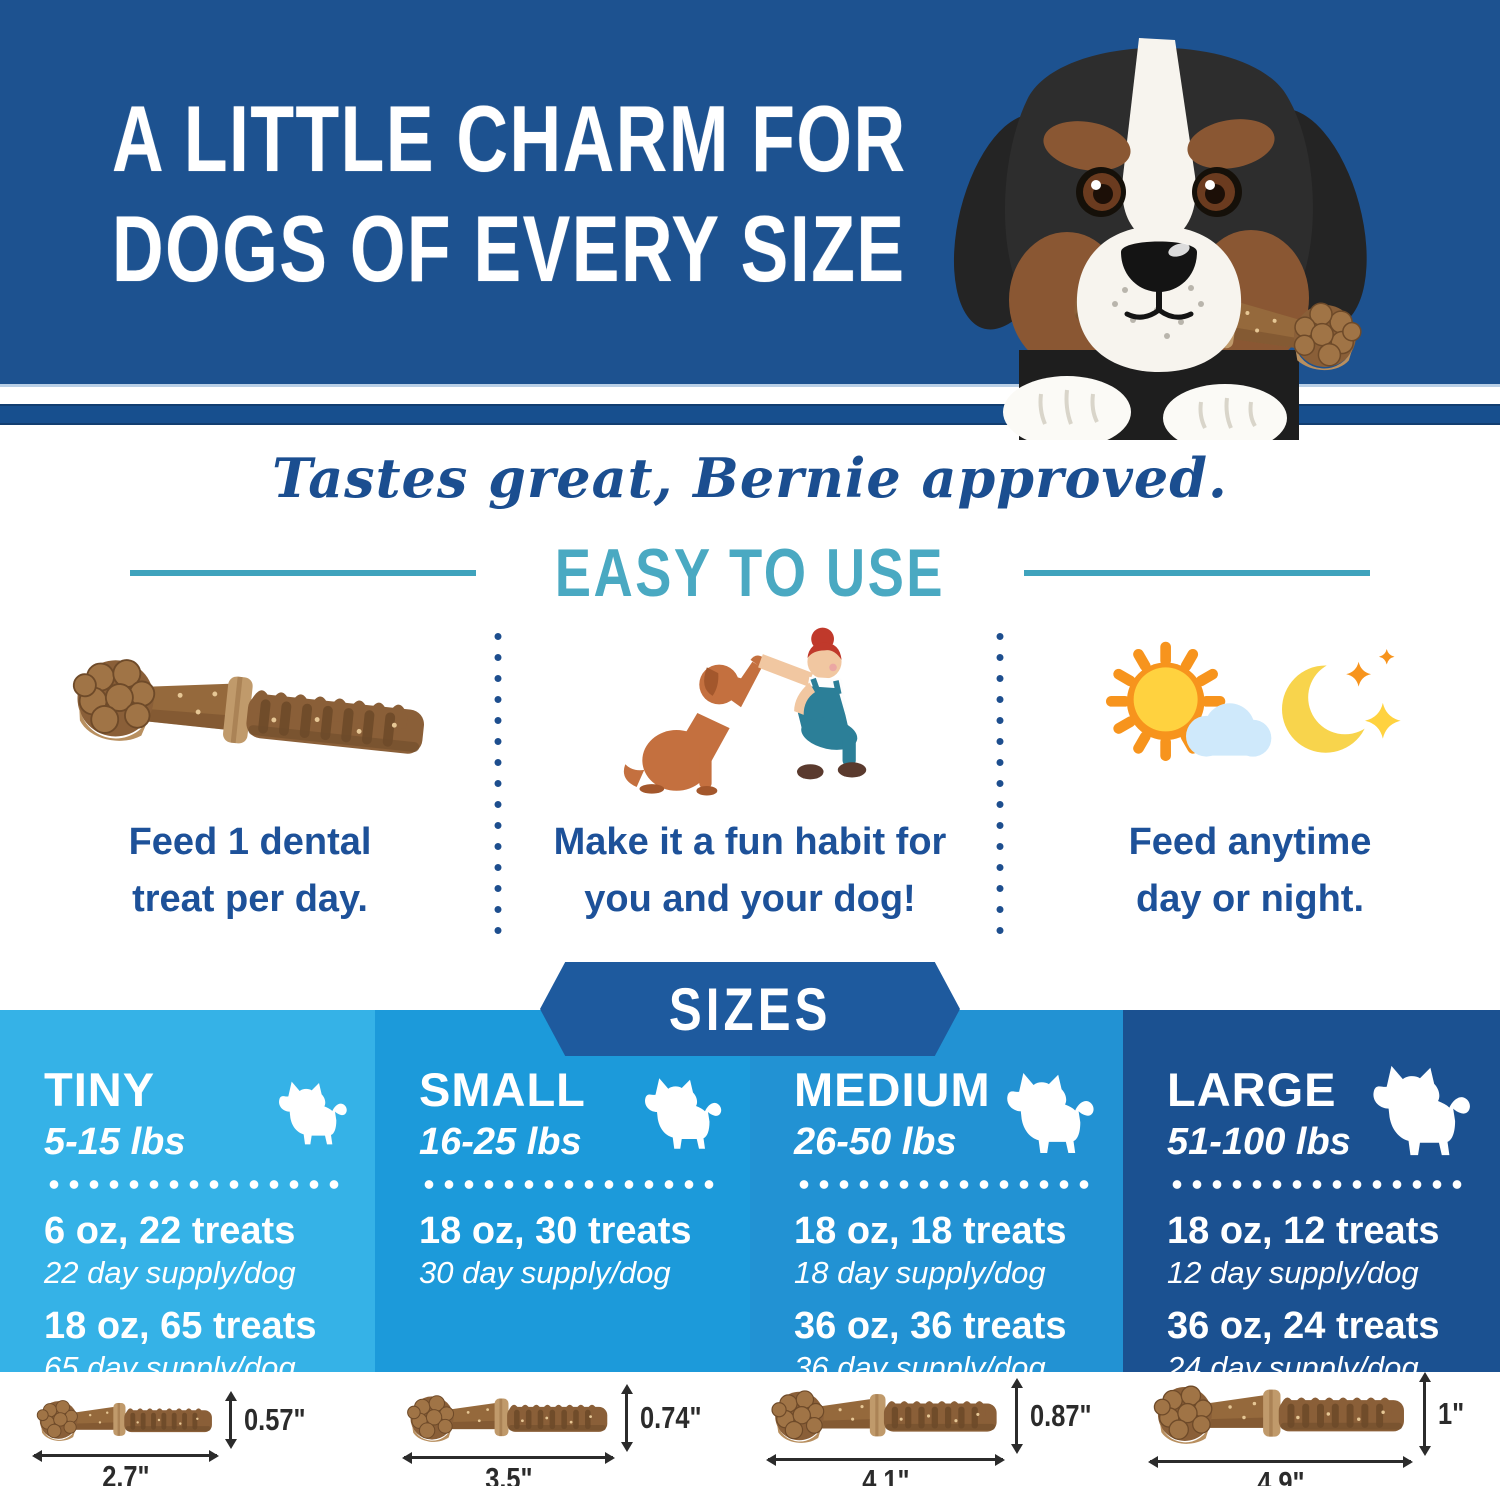  Describe the element at coordinates (275, 1419) in the screenshot. I see `height-label: 0.57"` at that location.